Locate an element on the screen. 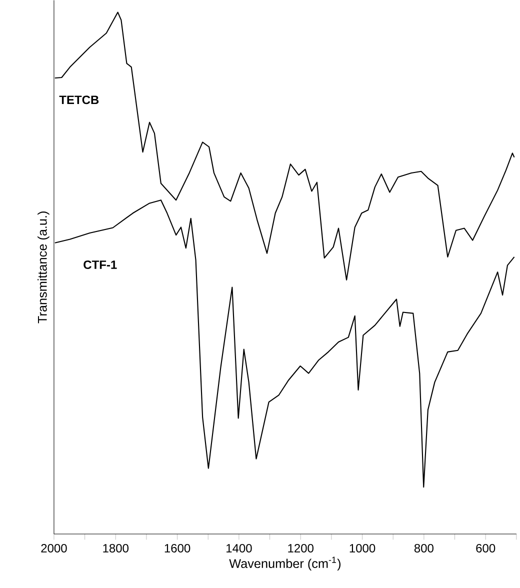  series-label: TETCB is located at coordinates (78, 100).